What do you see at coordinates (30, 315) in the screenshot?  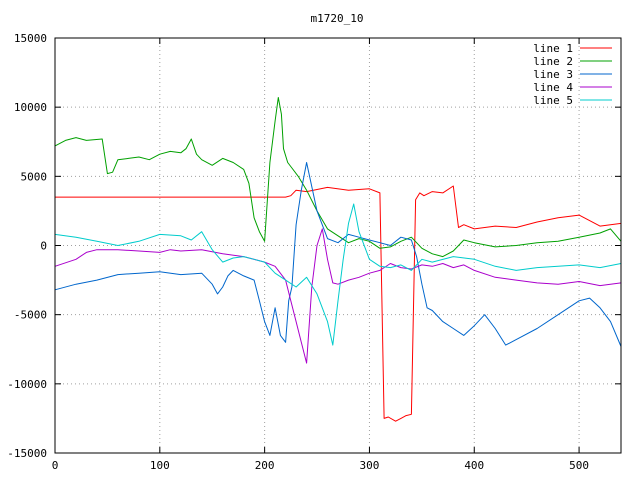 I see `y-tick-label: -5000` at bounding box center [30, 315].